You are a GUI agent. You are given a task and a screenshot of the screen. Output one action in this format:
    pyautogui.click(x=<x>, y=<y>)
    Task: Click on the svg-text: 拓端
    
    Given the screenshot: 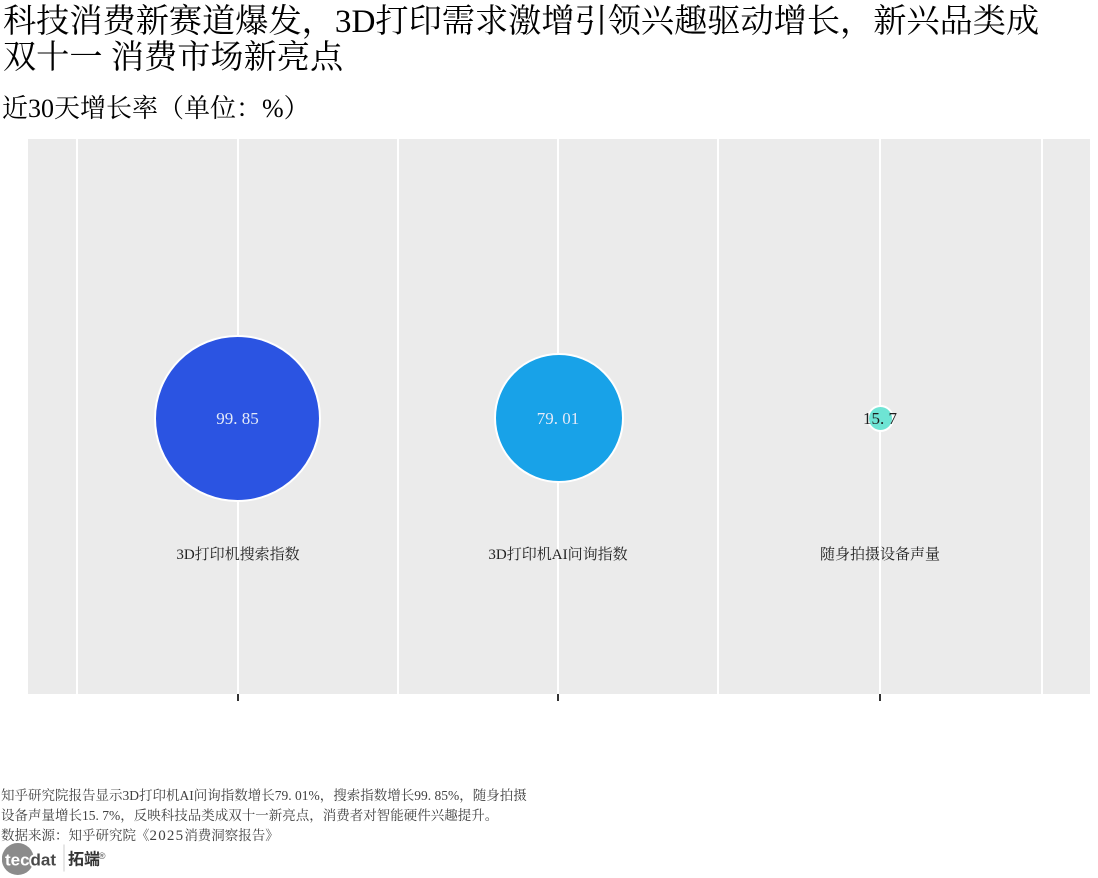 What is the action you would take?
    pyautogui.click(x=84, y=858)
    